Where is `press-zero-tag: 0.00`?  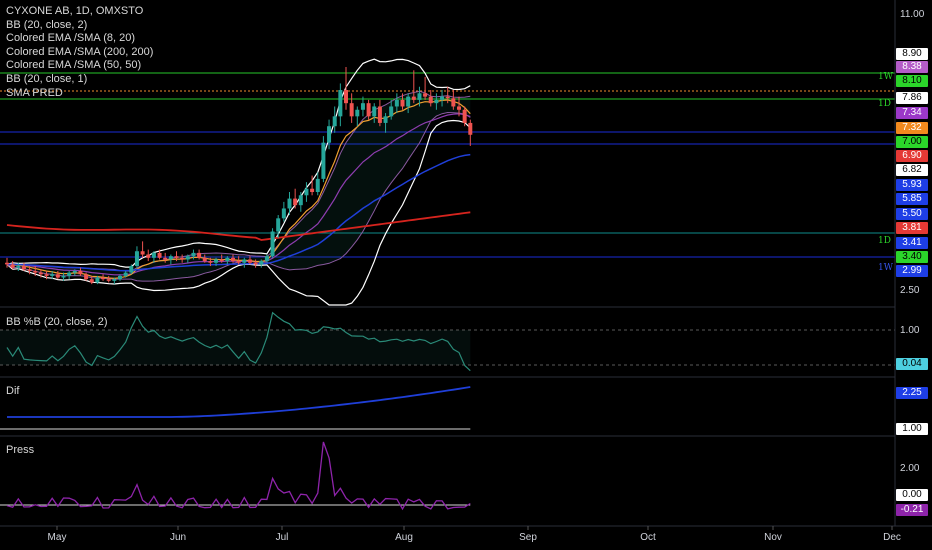 press-zero-tag: 0.00 is located at coordinates (912, 495).